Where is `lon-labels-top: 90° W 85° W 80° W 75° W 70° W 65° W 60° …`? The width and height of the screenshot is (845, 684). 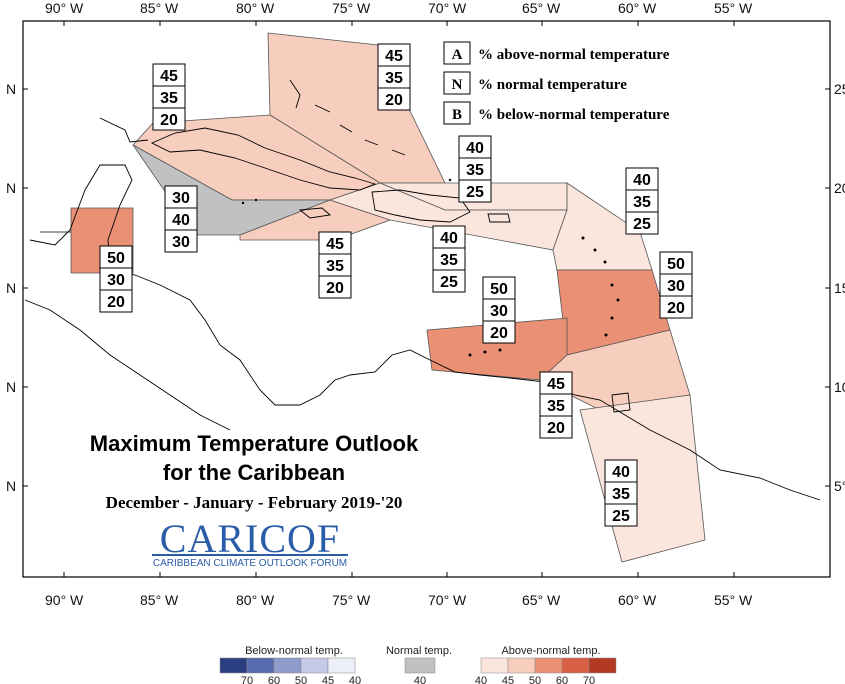
lon-labels-top: 90° W 85° W 80° W 75° W 70° W 65° W 60° … is located at coordinates (399, 8).